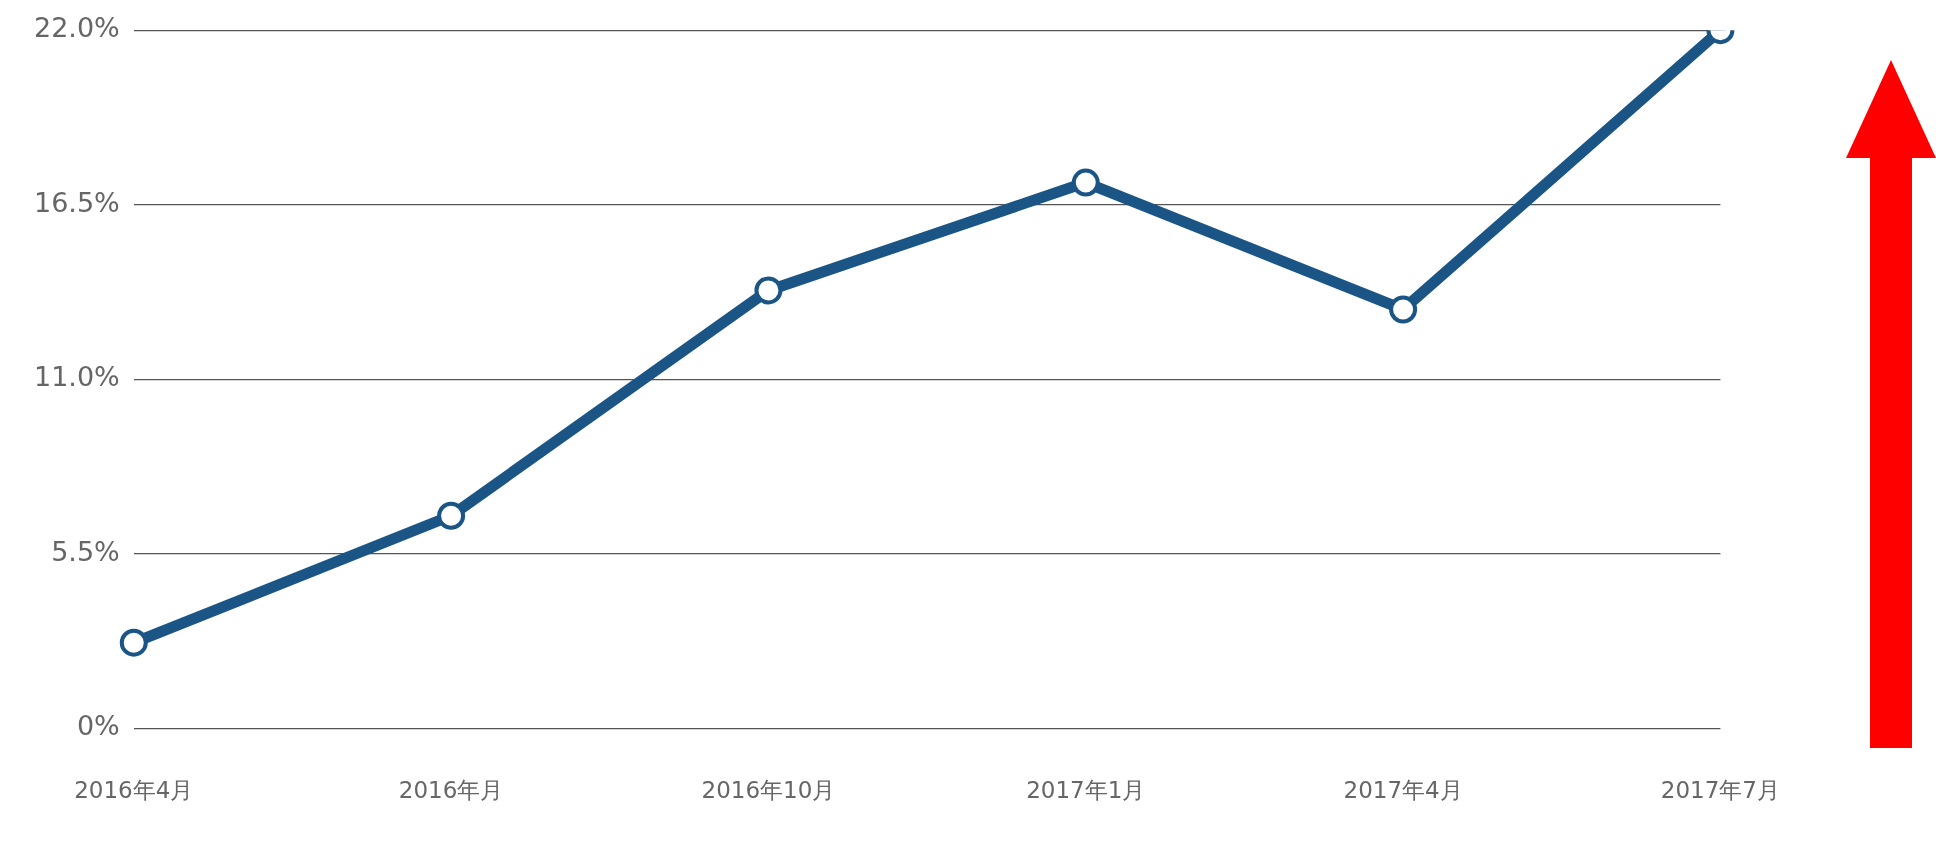 The width and height of the screenshot is (1936, 862). Describe the element at coordinates (768, 790) in the screenshot. I see `x-tick-label: 2016年10月` at that location.